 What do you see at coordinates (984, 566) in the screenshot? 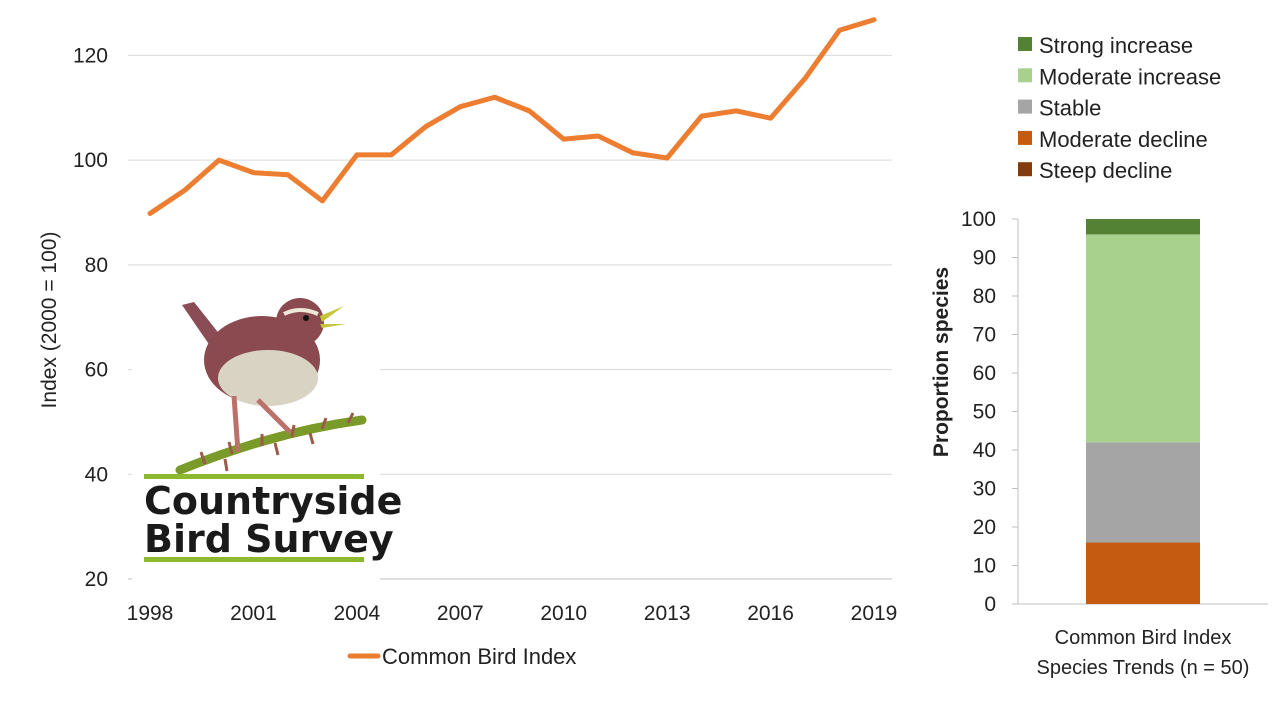
I see `bar-y-tick-10: 10` at bounding box center [984, 566].